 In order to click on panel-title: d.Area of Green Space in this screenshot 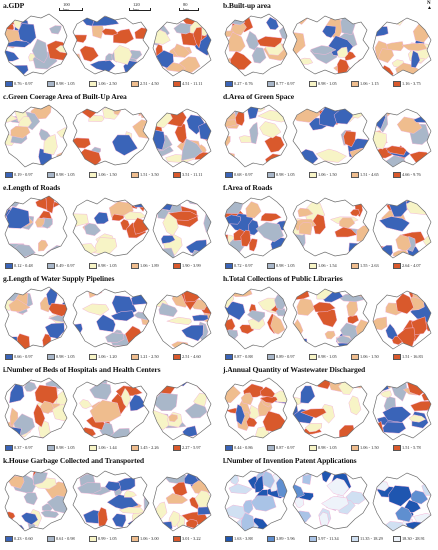, I will do `click(259, 96)`.